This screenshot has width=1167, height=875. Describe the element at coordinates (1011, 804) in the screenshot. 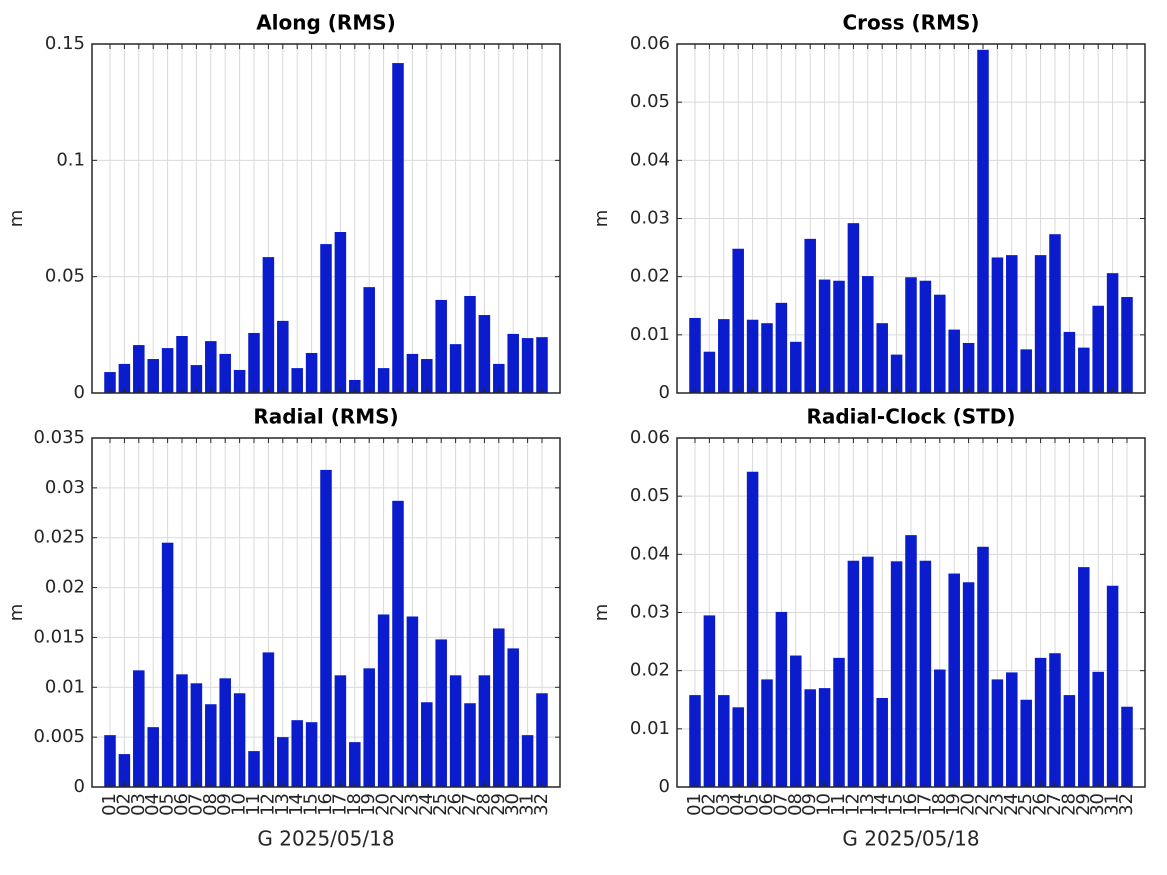

I see `x-tick-label: 24` at that location.